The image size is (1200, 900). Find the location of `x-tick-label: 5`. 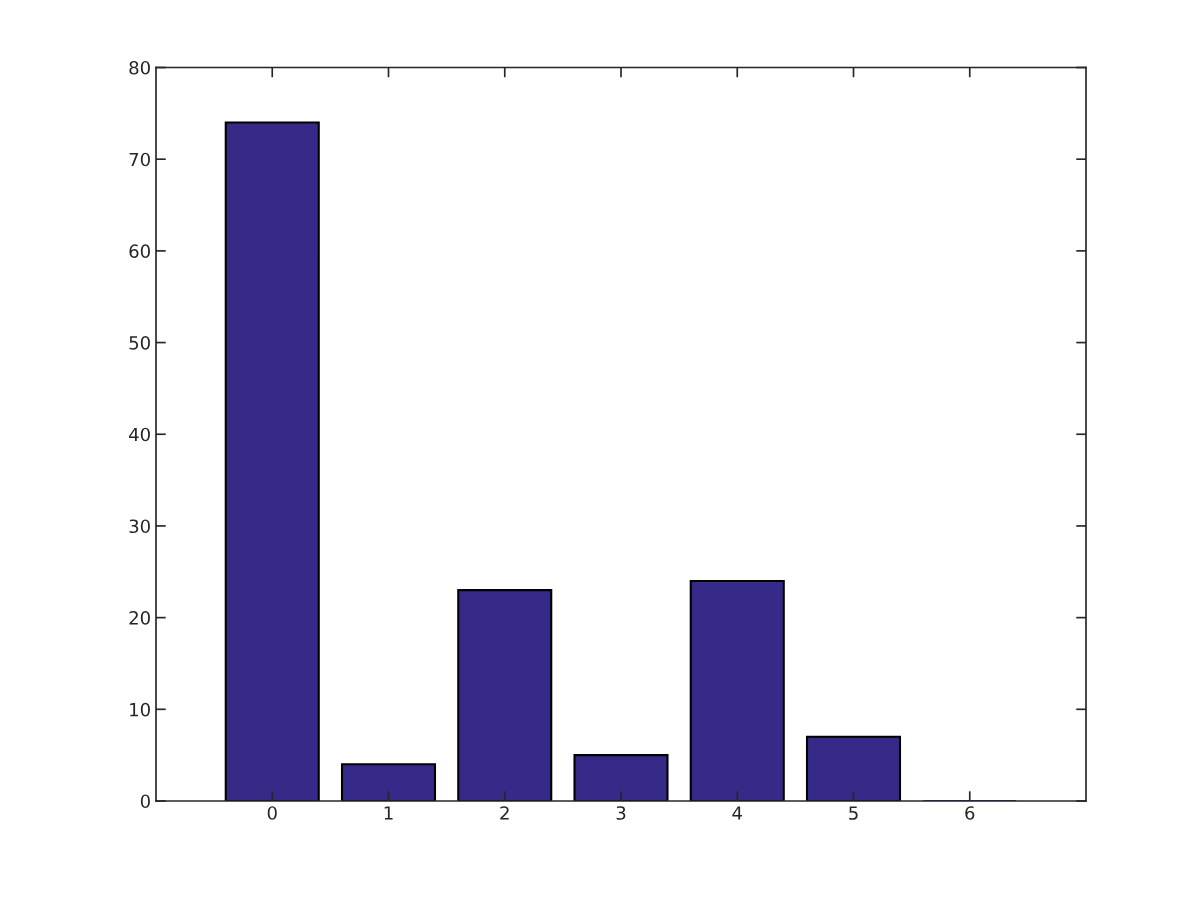

x-tick-label: 5 is located at coordinates (853, 813).